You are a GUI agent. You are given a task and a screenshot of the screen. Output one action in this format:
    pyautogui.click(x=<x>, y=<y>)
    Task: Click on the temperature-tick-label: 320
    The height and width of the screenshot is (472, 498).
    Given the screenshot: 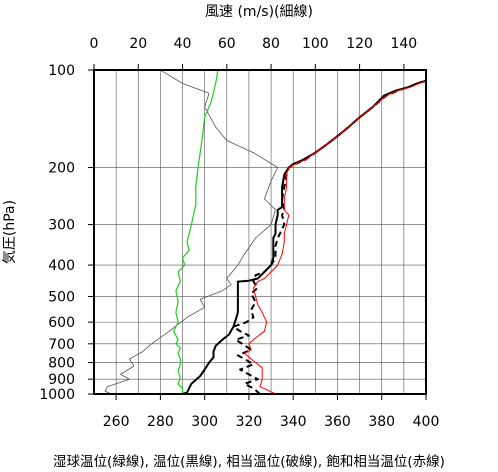 What is the action you would take?
    pyautogui.click(x=249, y=422)
    